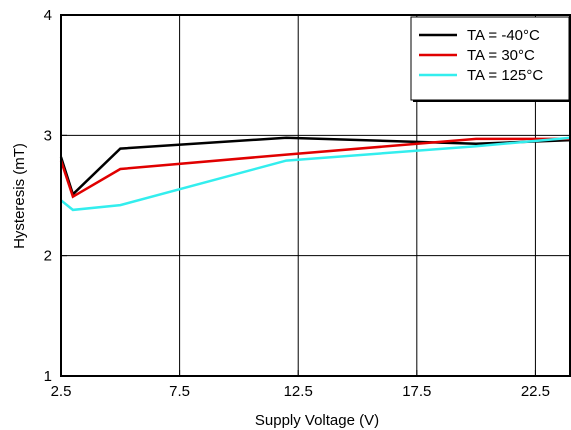  I want to click on x-axis-label: Supply Voltage (V), so click(317, 420).